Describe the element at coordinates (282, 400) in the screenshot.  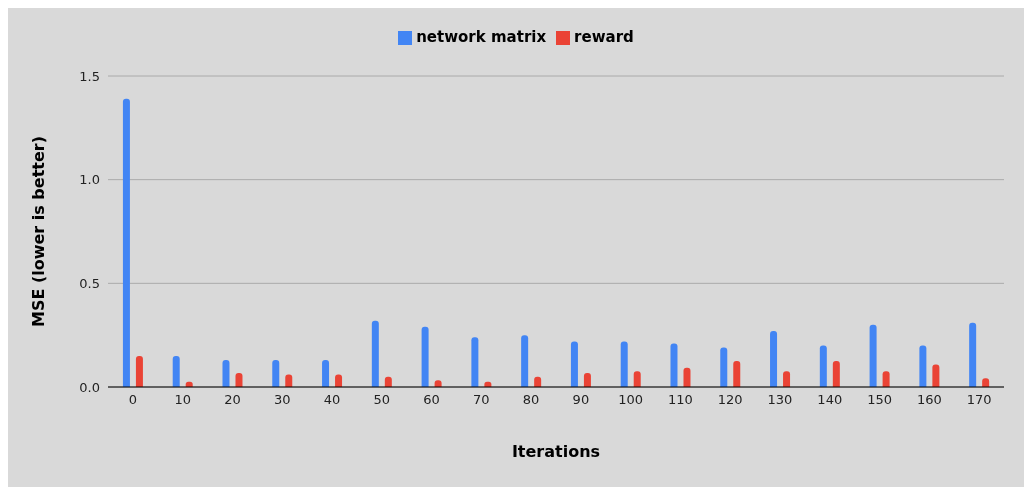
I see `x-tick-label: 30` at that location.